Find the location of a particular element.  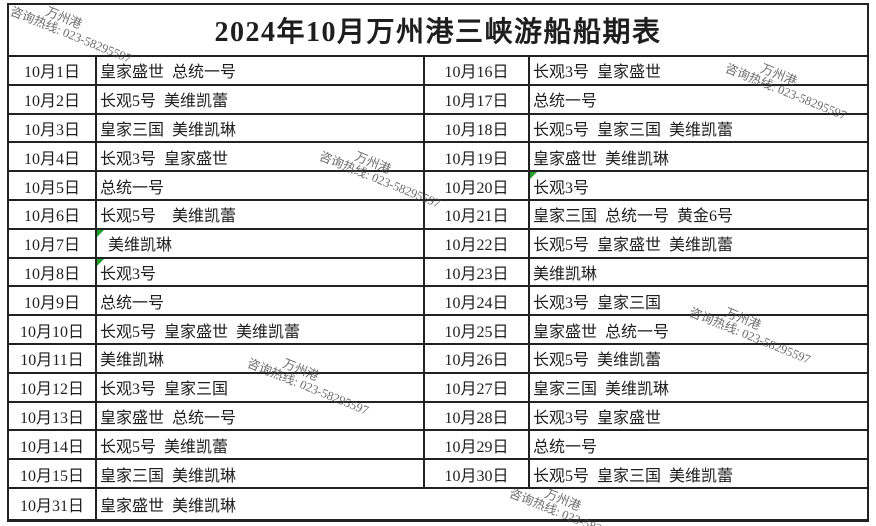

table-row-oct31: 10月31日 皇家盛世 美维凯琳 is located at coordinates (438, 503).